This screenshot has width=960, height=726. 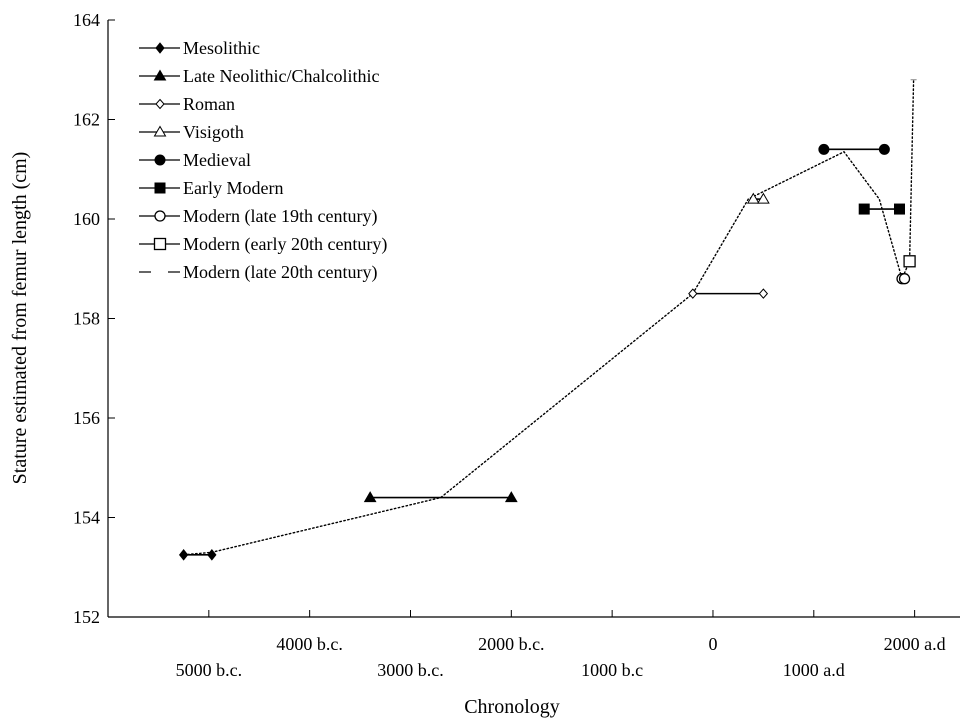 I want to click on x-tick-label: 1000 b.c, so click(x=612, y=670).